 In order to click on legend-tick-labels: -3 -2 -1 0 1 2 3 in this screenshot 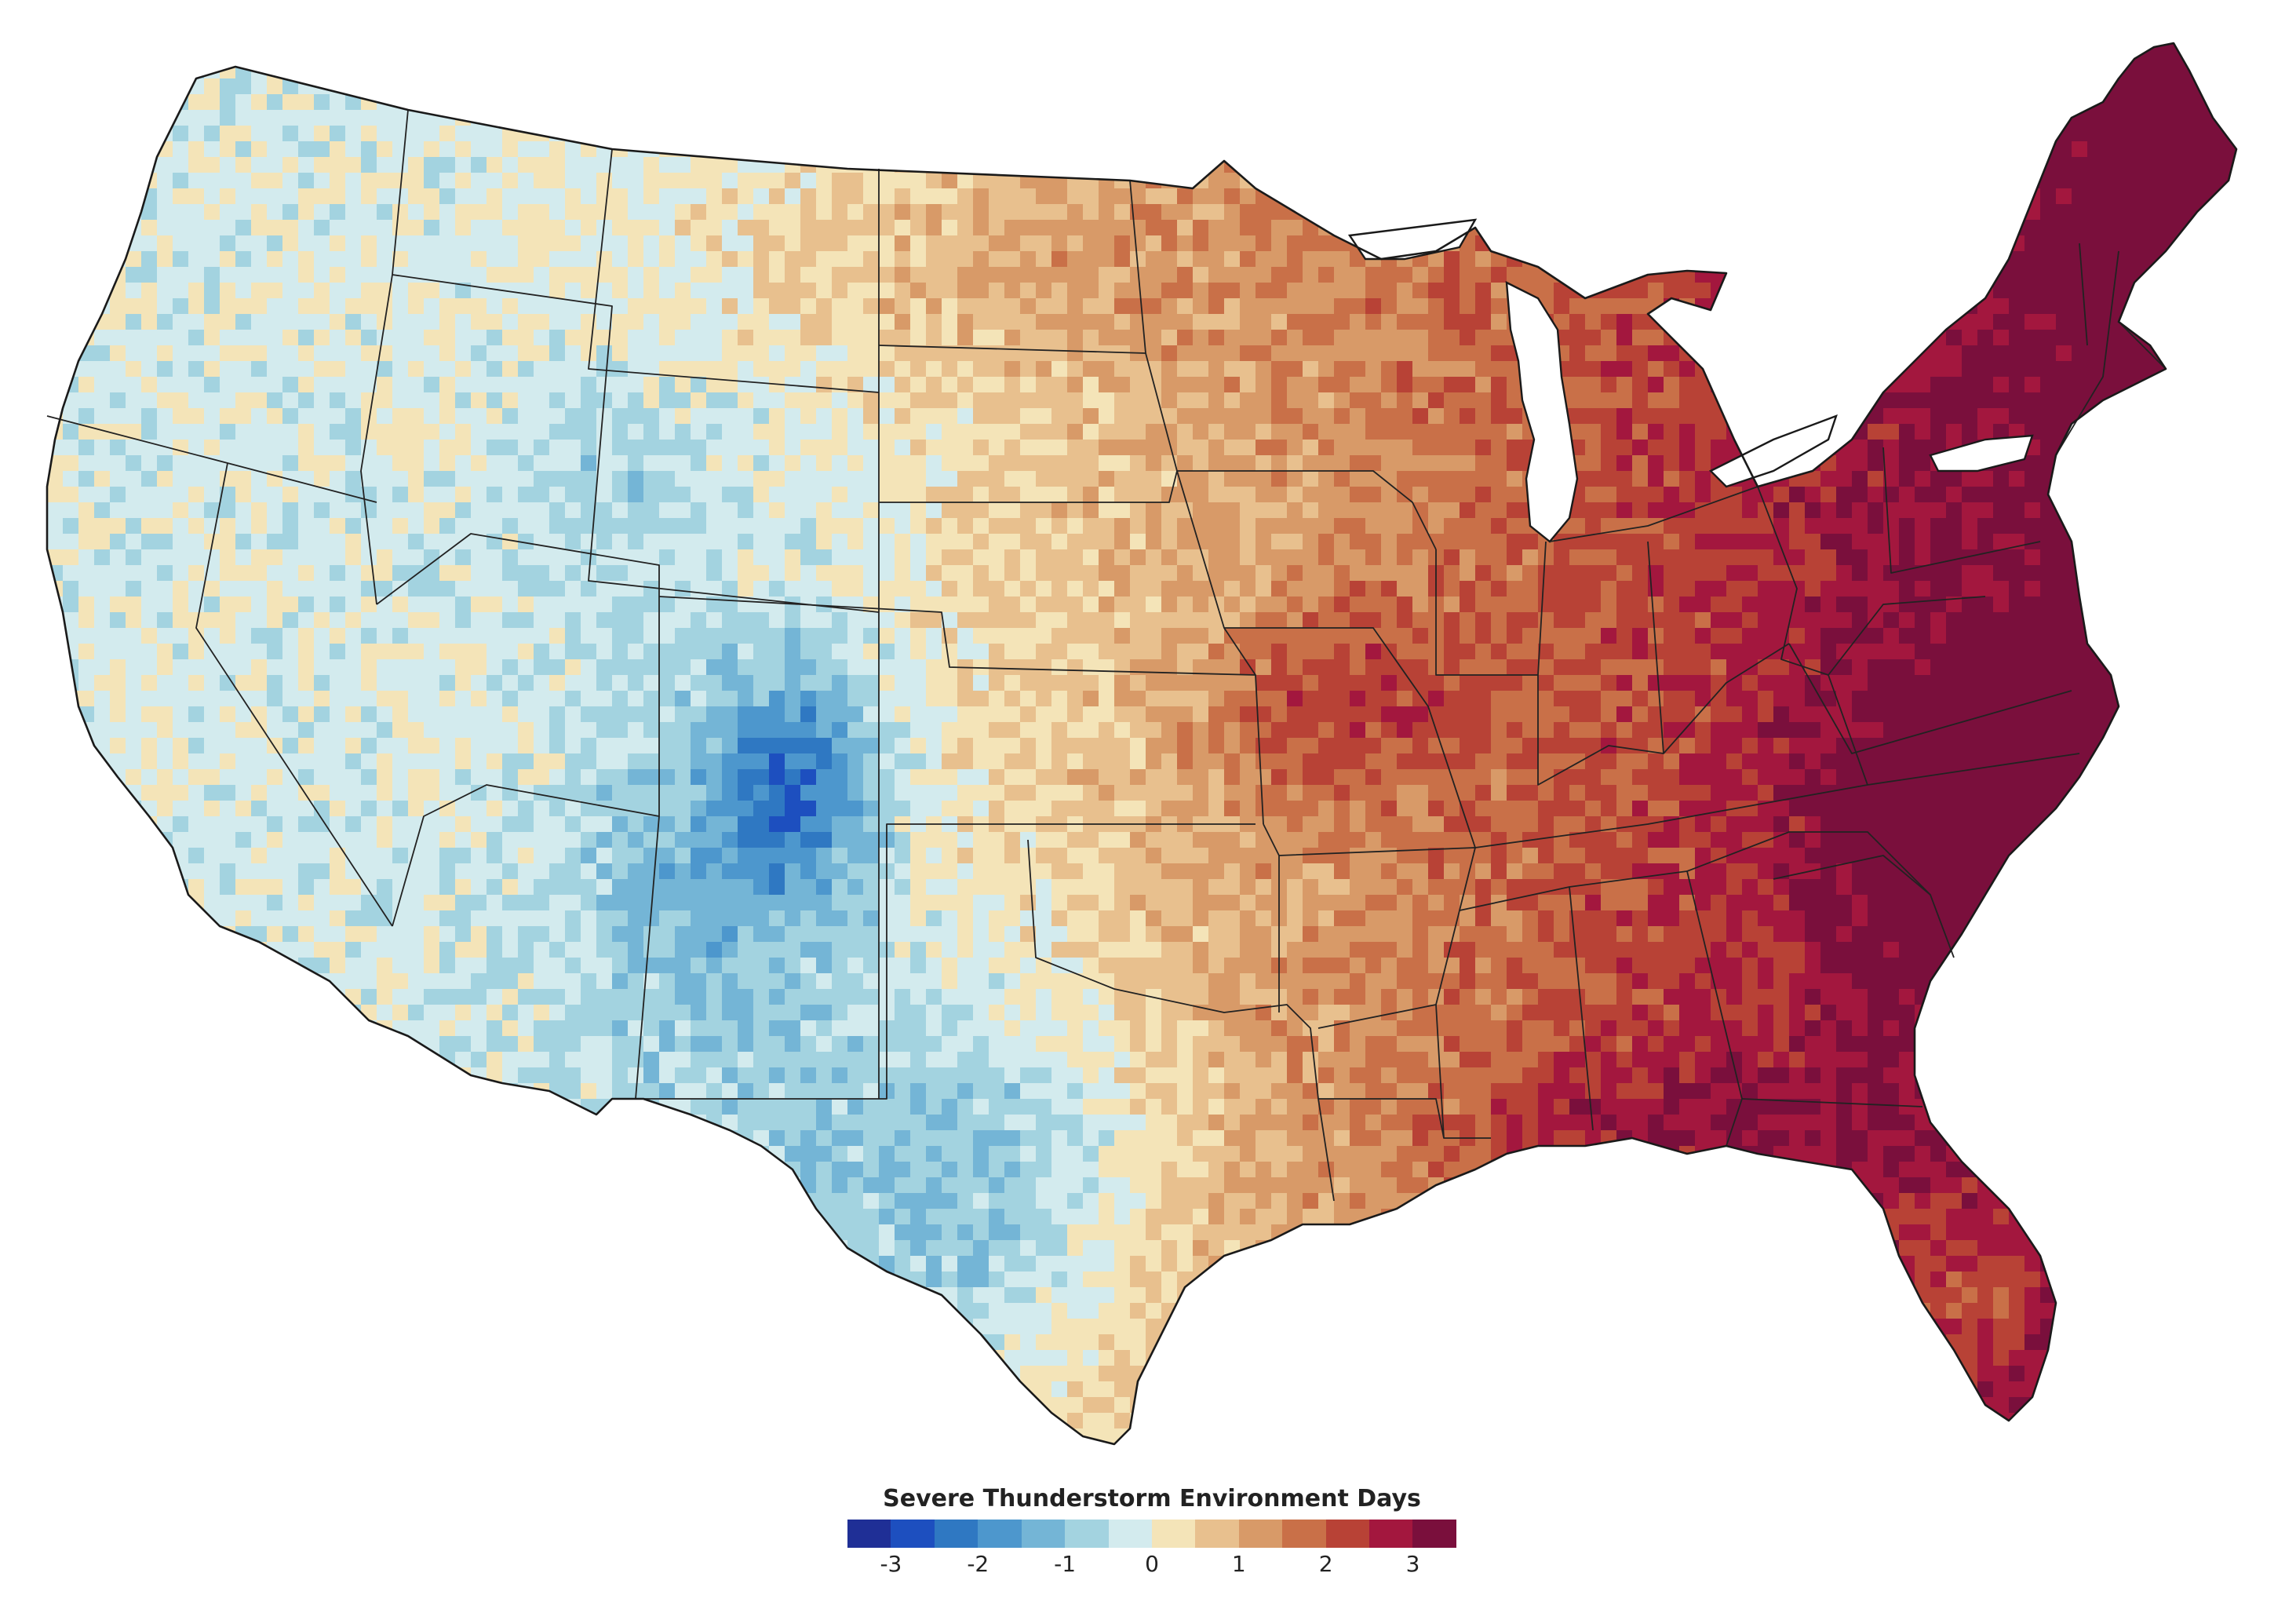, I will do `click(1151, 1565)`.